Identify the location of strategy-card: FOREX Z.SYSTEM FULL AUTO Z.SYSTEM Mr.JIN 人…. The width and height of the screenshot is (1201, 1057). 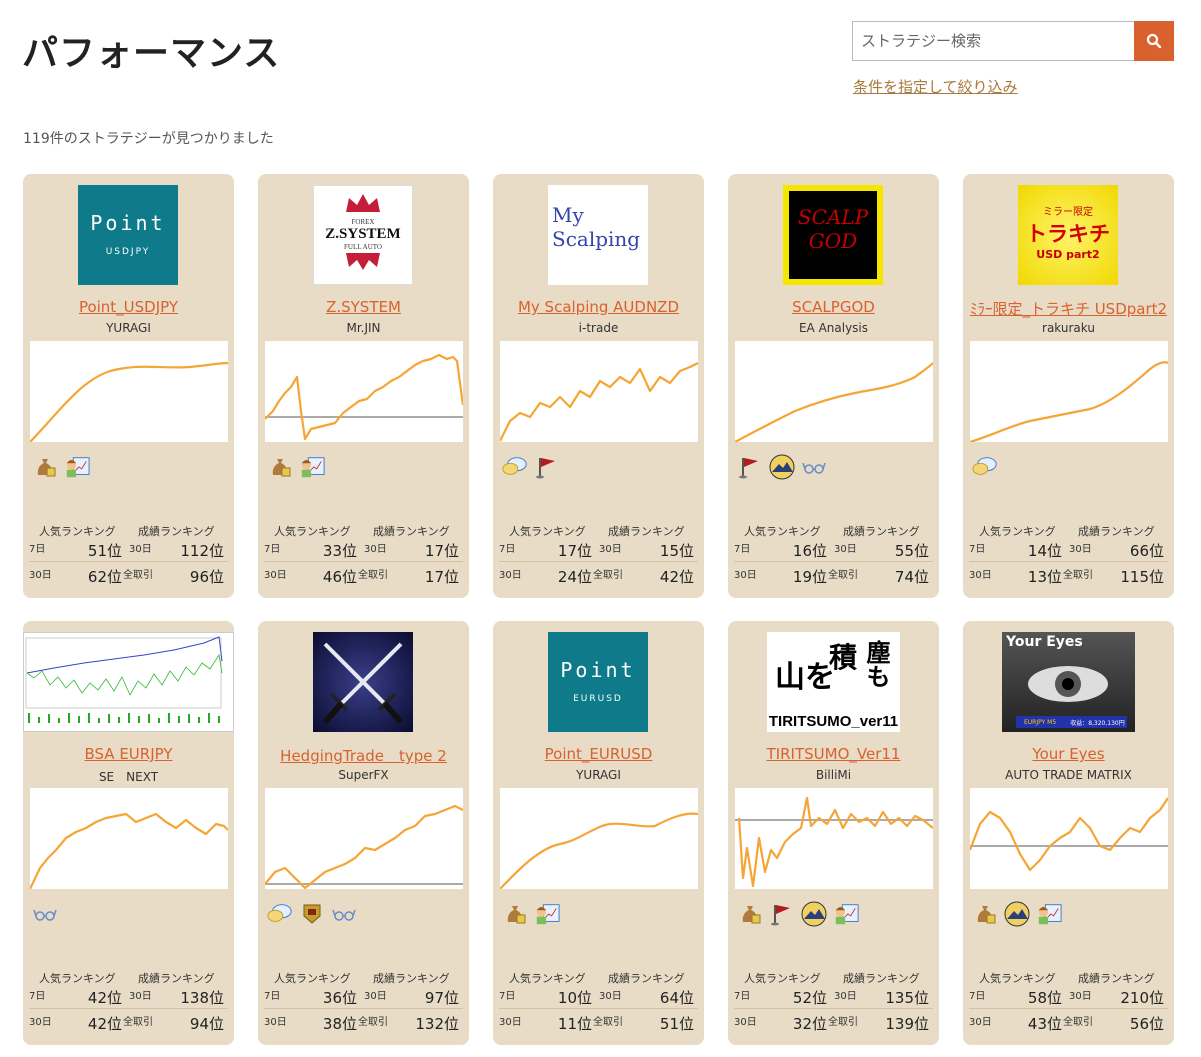
(363, 386).